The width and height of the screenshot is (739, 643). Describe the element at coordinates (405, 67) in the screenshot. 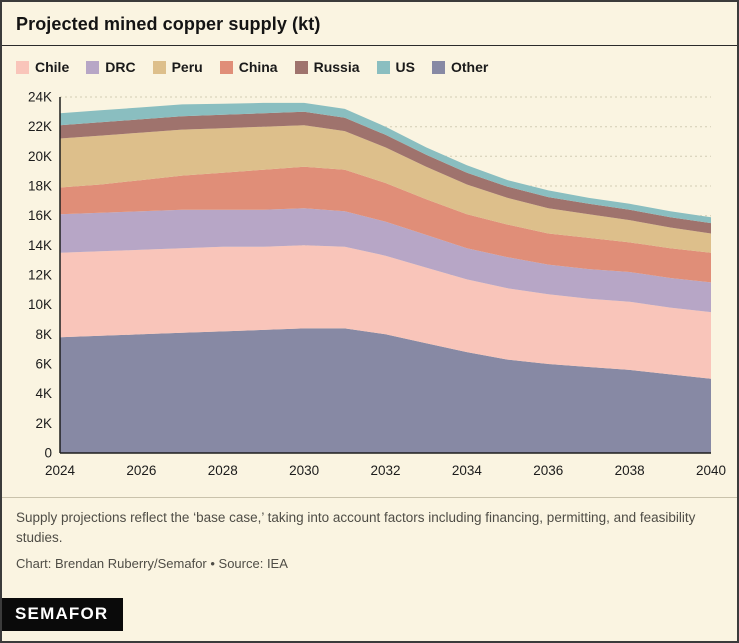

I see `legend-label: US` at that location.